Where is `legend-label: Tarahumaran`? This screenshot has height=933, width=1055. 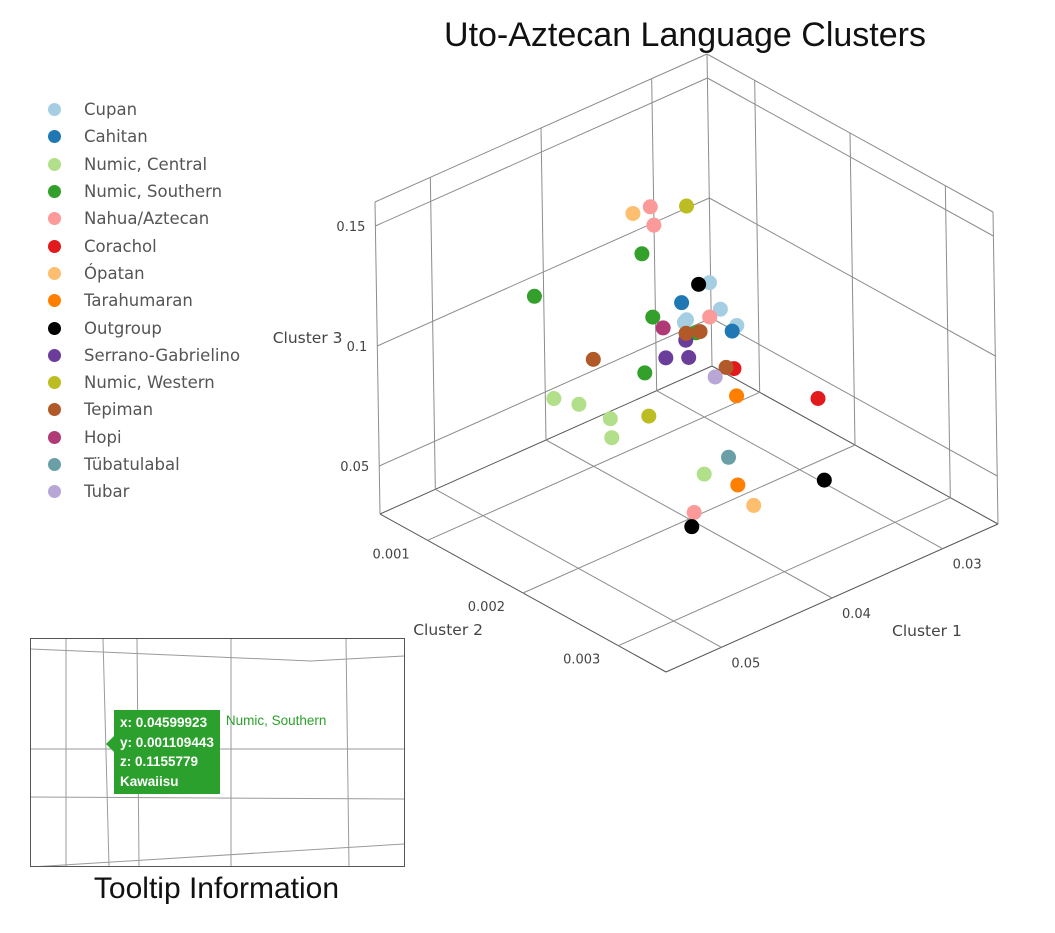
legend-label: Tarahumaran is located at coordinates (138, 301).